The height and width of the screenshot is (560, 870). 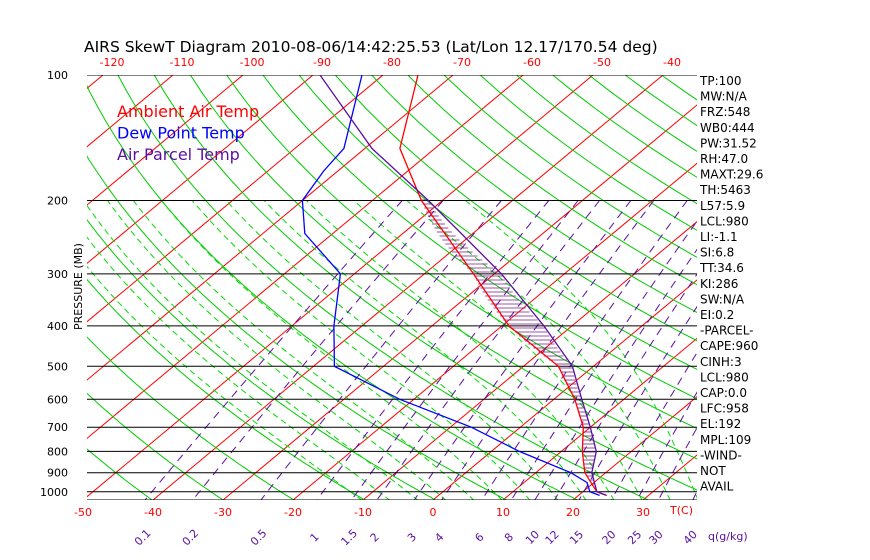 What do you see at coordinates (573, 512) in the screenshot?
I see `bottom-temp-tick-label: 20` at bounding box center [573, 512].